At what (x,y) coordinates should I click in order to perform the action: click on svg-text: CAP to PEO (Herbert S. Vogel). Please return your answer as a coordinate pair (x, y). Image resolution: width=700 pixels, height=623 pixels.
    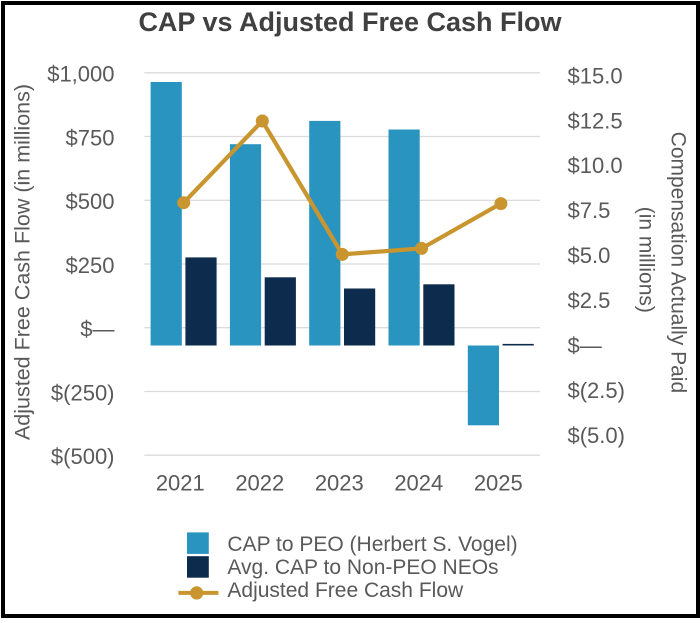
    Looking at the image, I should click on (372, 544).